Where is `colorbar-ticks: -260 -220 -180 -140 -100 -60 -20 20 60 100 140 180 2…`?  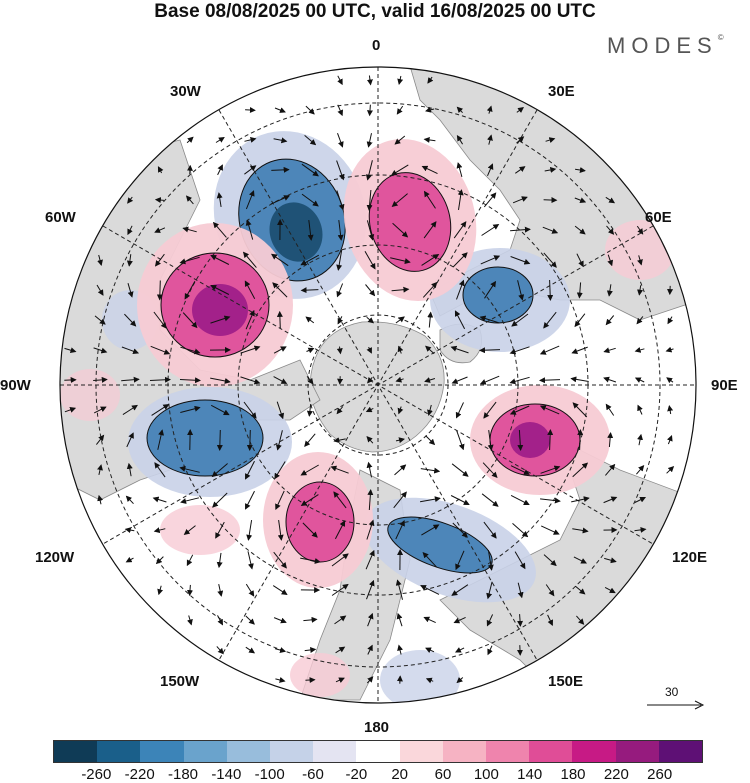 colorbar-ticks: -260 -220 -180 -140 -100 -60 -20 20 60 100 140 180 2… is located at coordinates (378, 774).